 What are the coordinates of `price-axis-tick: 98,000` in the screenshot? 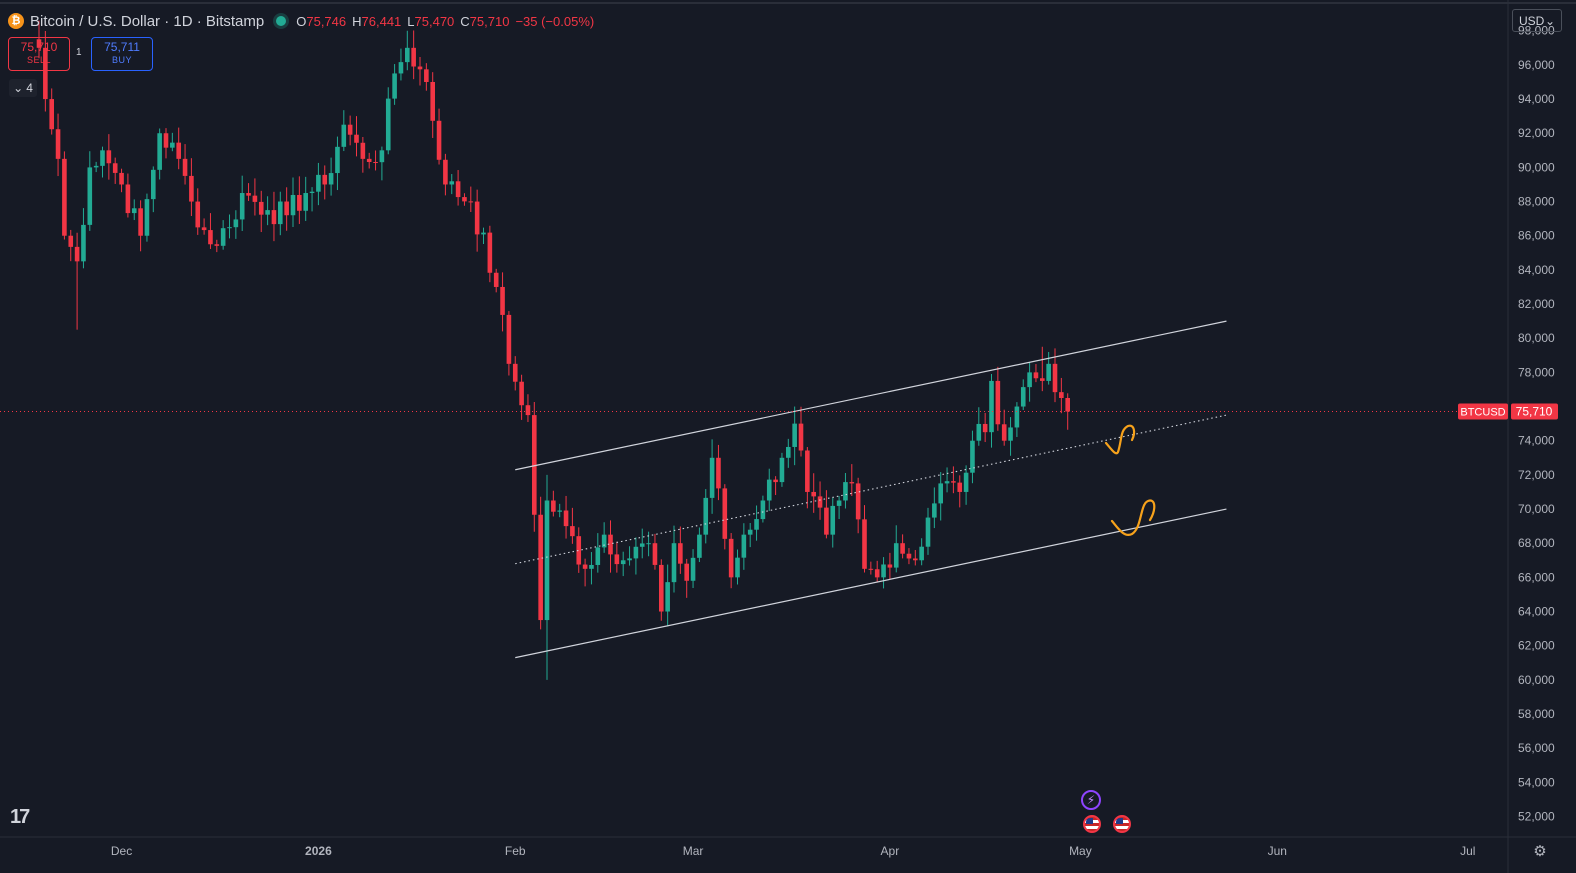 It's located at (1536, 31).